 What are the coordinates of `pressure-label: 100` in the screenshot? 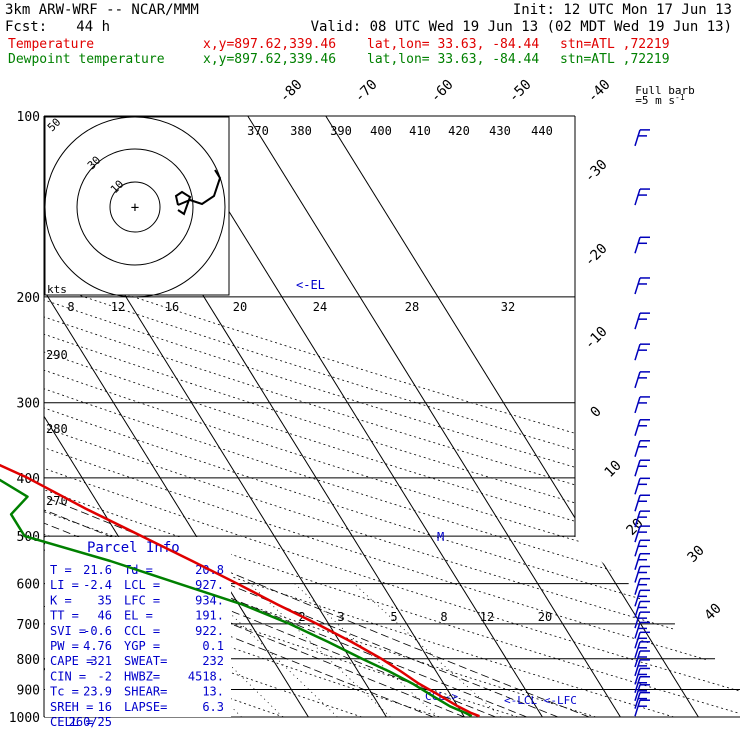 It's located at (28, 117).